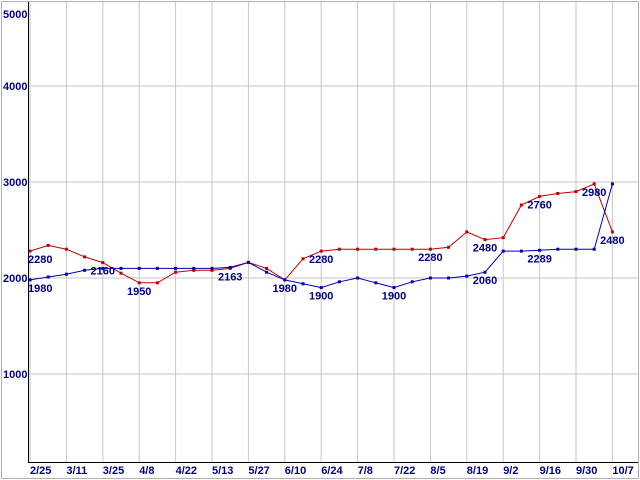 This screenshot has width=640, height=480. What do you see at coordinates (222, 471) in the screenshot?
I see `svg-text: 5/13` at bounding box center [222, 471].